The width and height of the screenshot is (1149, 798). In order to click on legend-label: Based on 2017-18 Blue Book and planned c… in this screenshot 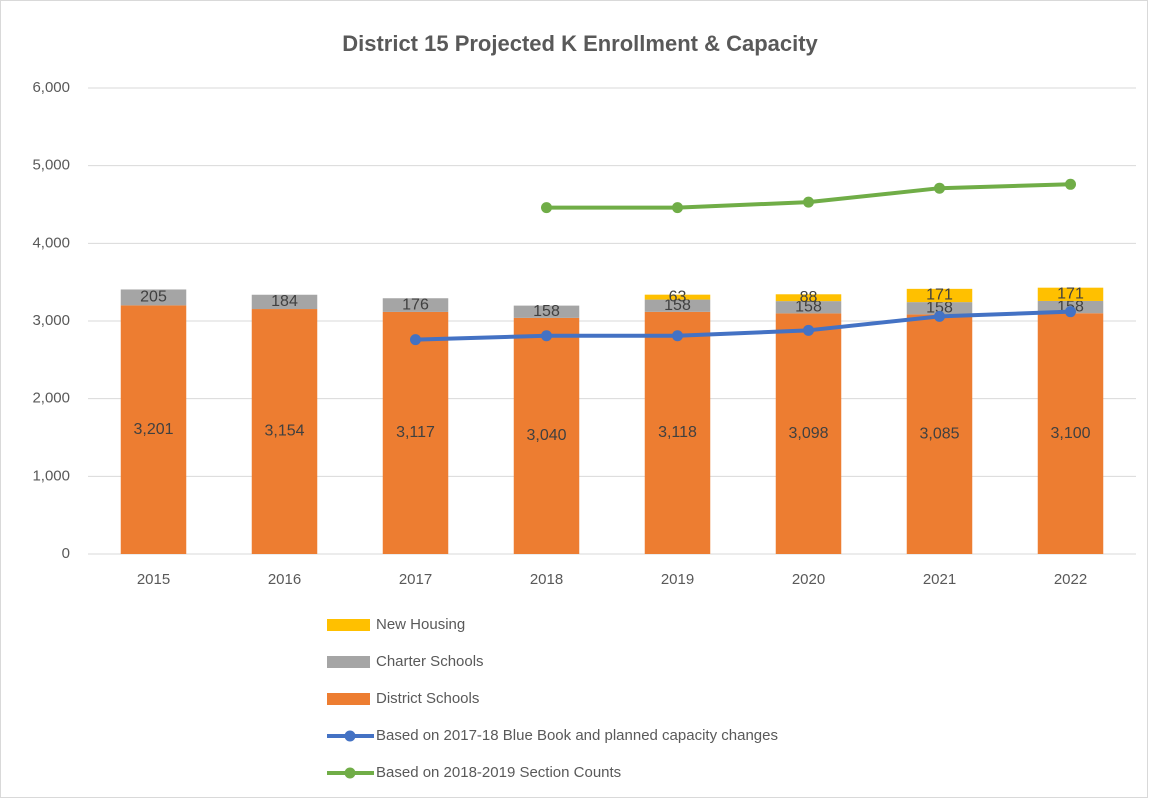, I will do `click(577, 735)`.